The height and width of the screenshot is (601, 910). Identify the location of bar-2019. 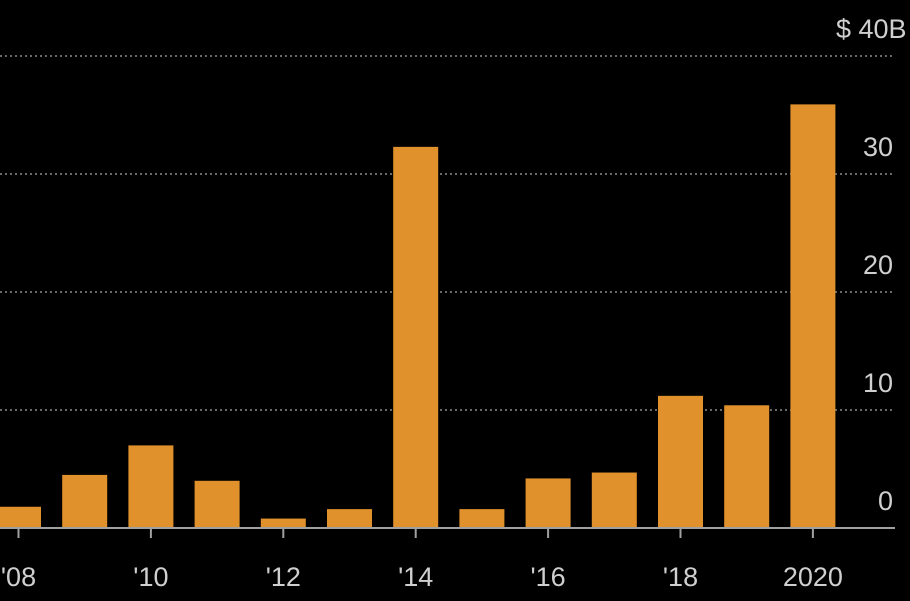
(747, 466).